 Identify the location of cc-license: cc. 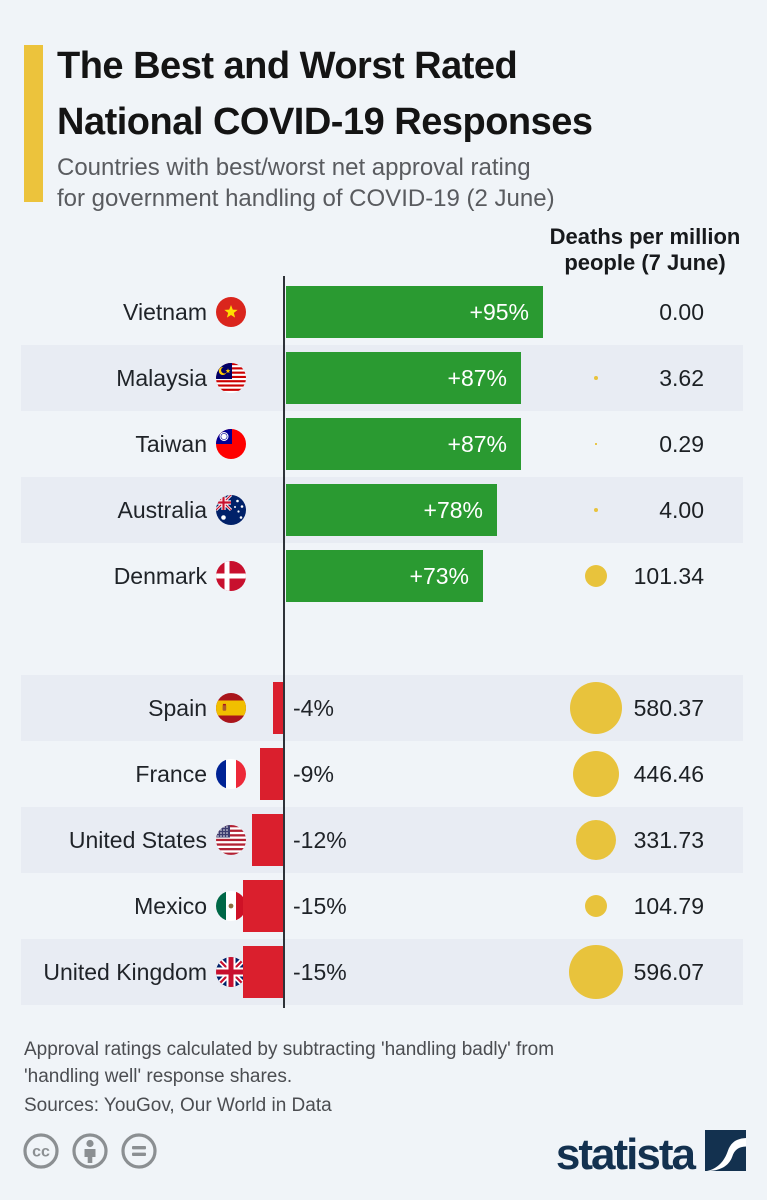
(90, 1153).